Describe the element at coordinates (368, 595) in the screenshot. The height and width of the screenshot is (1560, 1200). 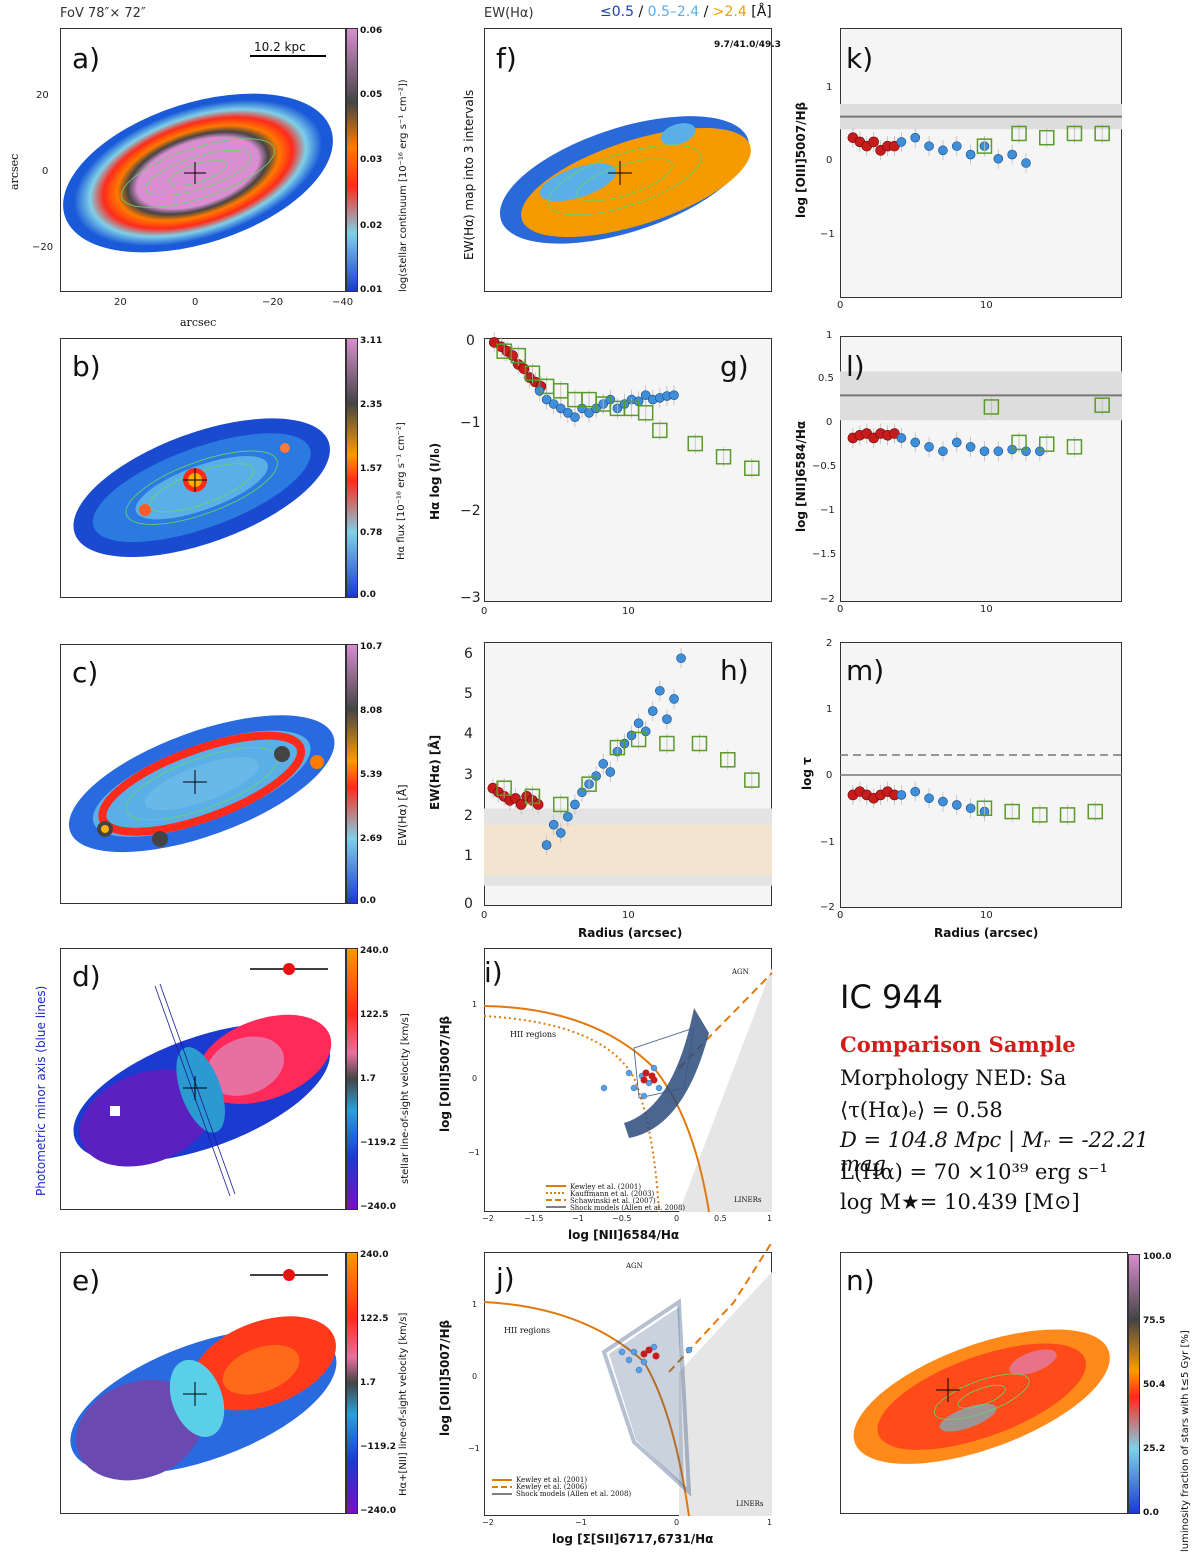
I see `panel-b-cbar-tick: 0.0` at that location.